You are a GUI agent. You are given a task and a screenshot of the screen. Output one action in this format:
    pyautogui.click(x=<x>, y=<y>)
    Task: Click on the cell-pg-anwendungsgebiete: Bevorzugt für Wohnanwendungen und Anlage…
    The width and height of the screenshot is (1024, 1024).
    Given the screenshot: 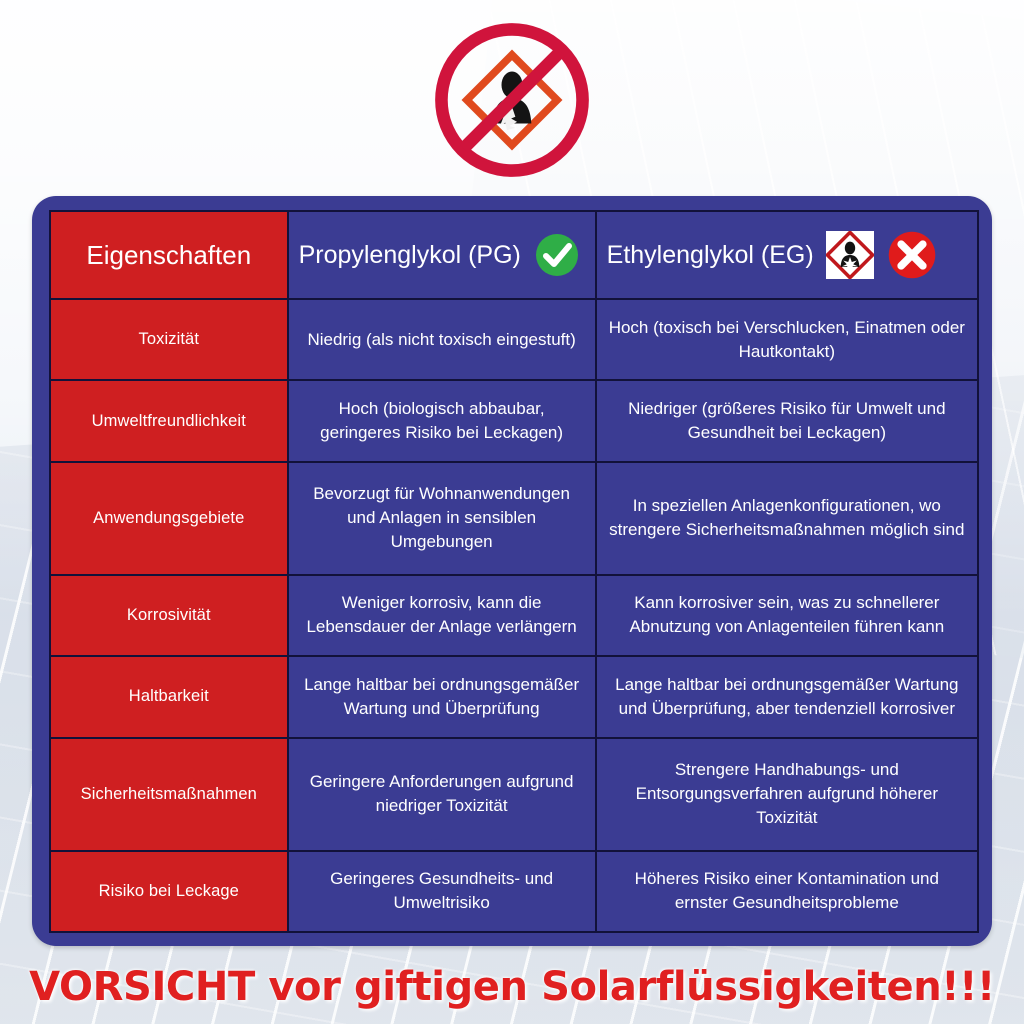 What is the action you would take?
    pyautogui.click(x=441, y=518)
    